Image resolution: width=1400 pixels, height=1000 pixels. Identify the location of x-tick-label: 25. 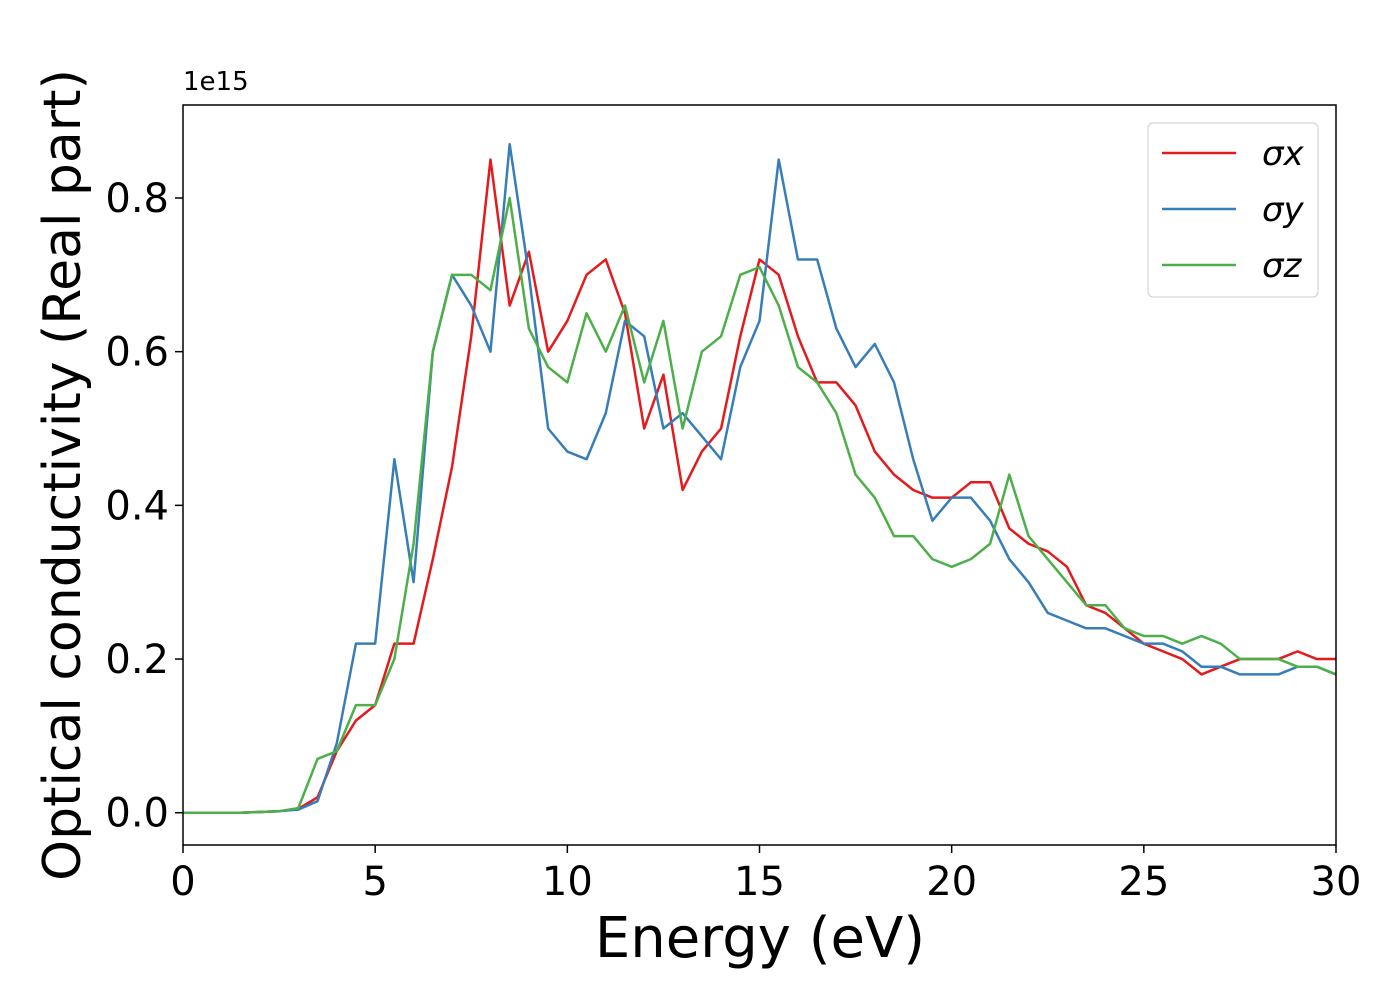
(1143, 882).